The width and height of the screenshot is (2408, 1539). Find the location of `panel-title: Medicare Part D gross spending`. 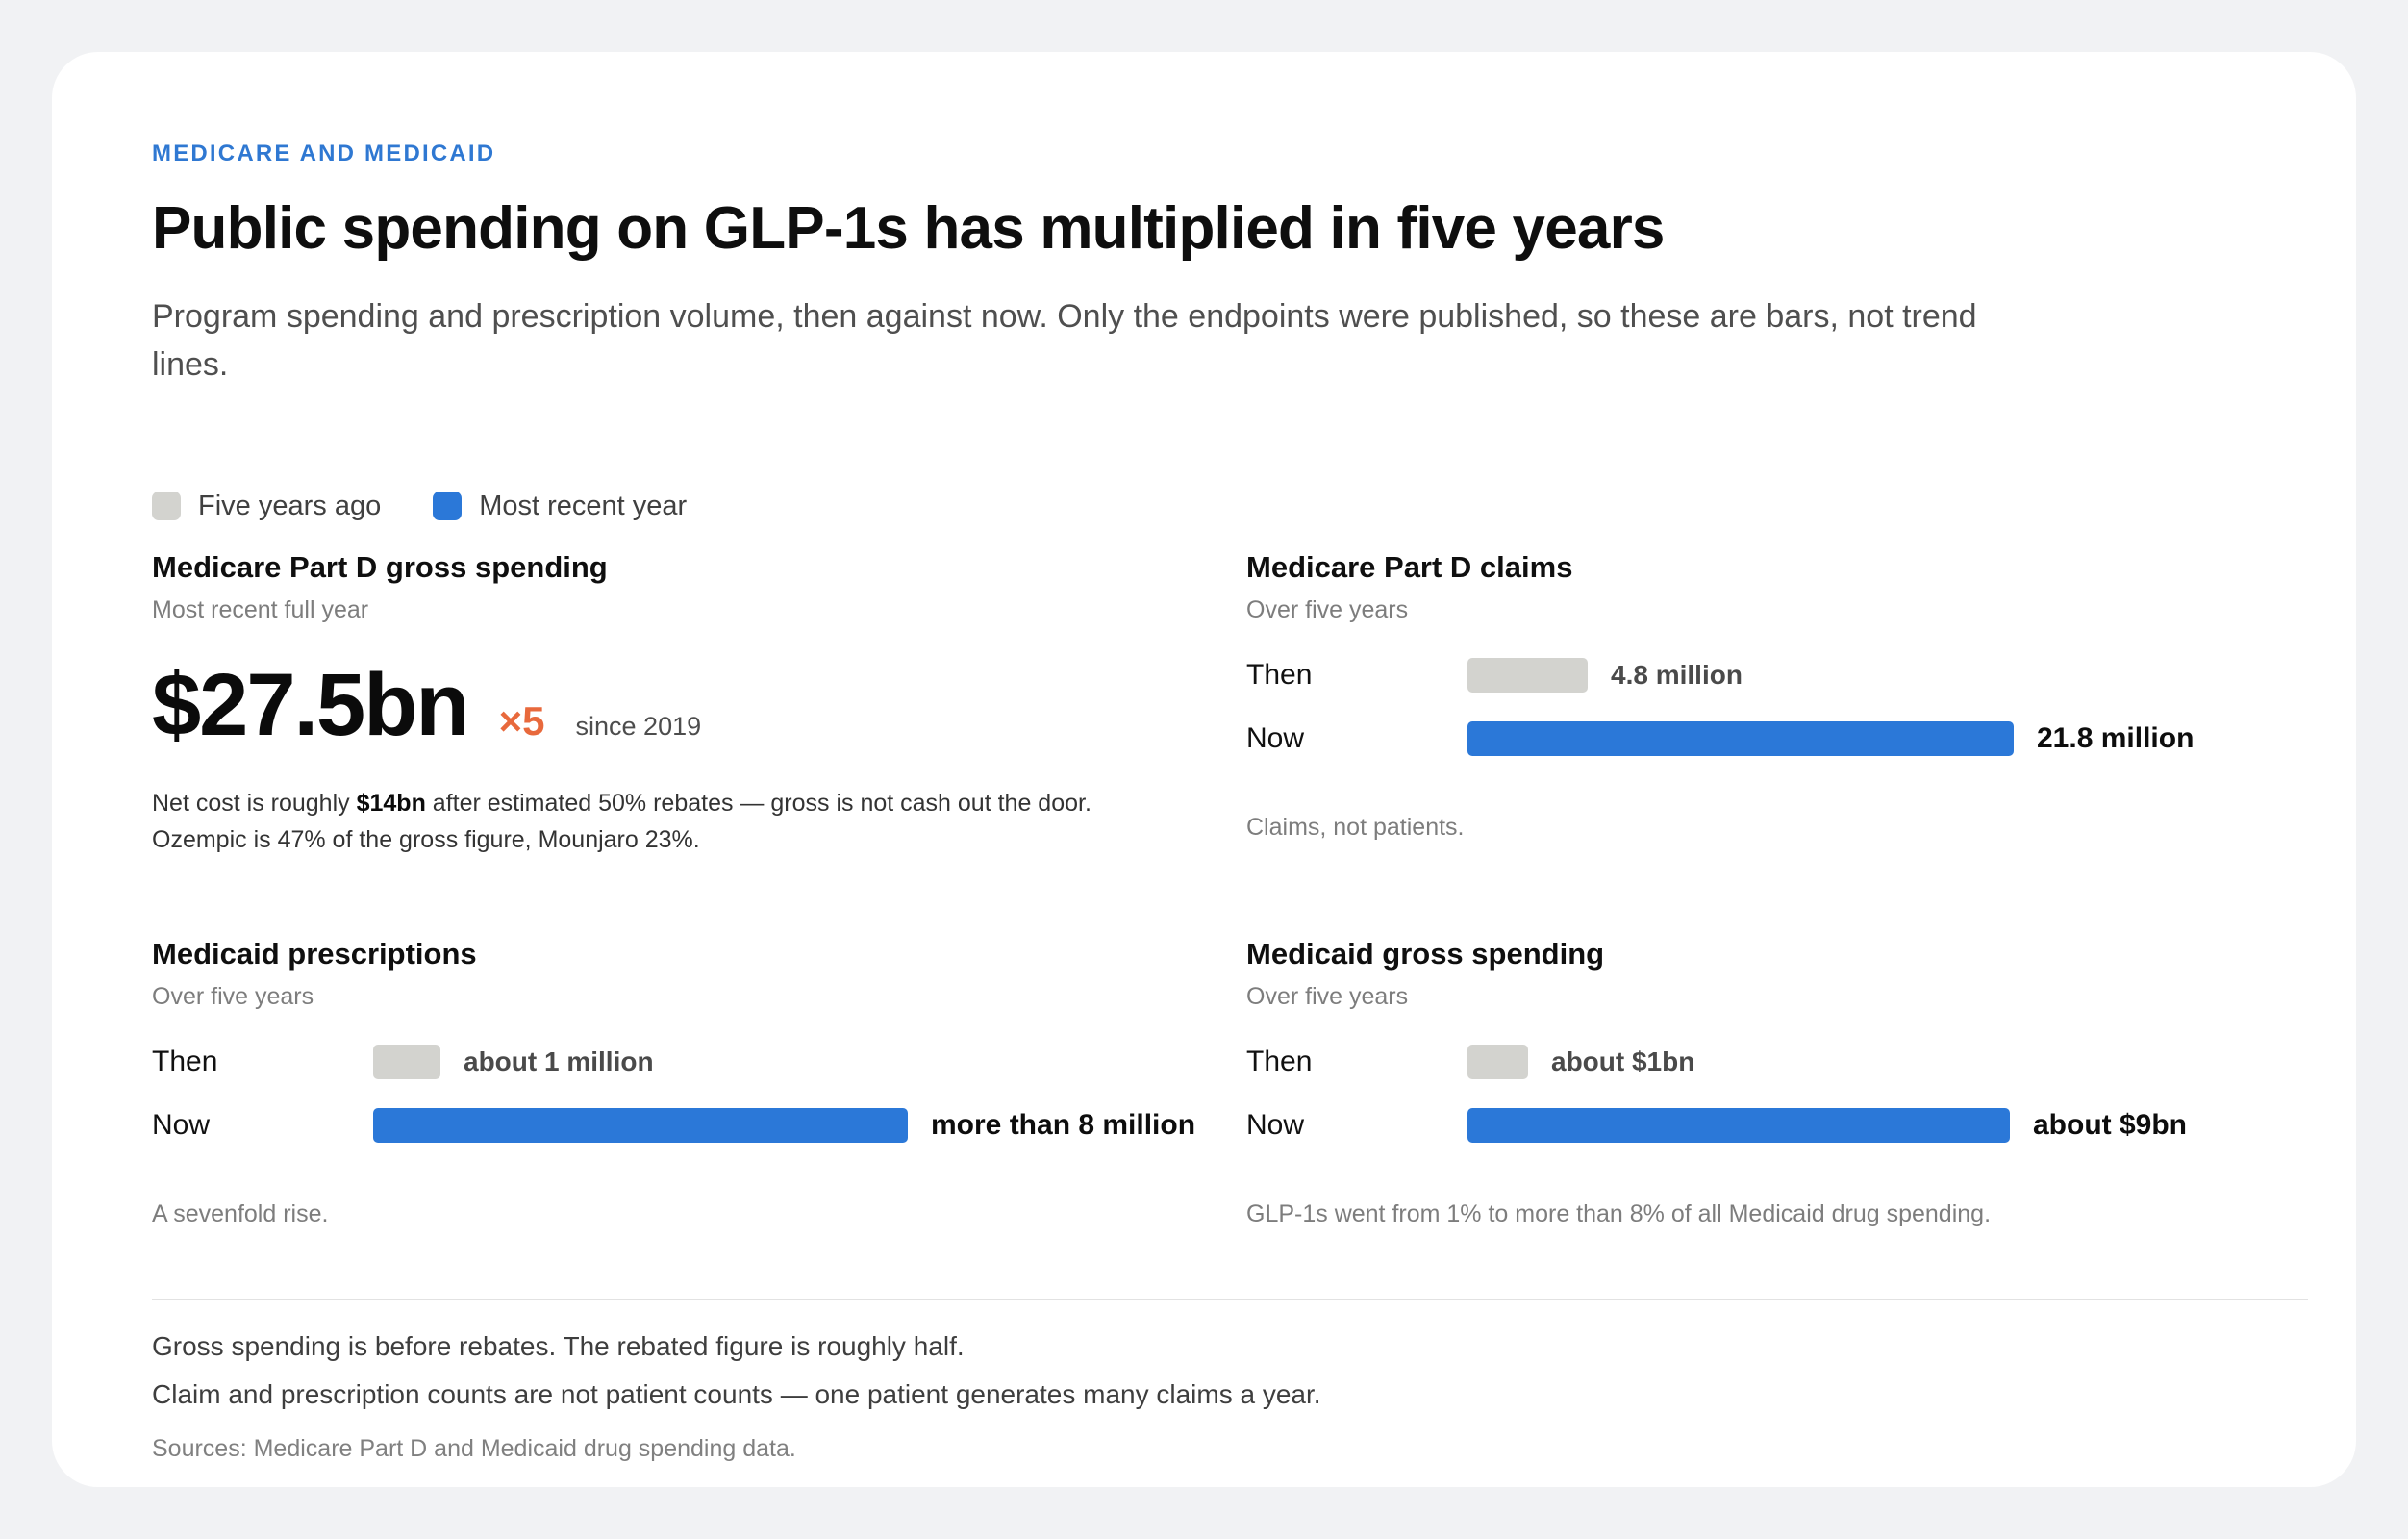

panel-title: Medicare Part D gross spending is located at coordinates (380, 567).